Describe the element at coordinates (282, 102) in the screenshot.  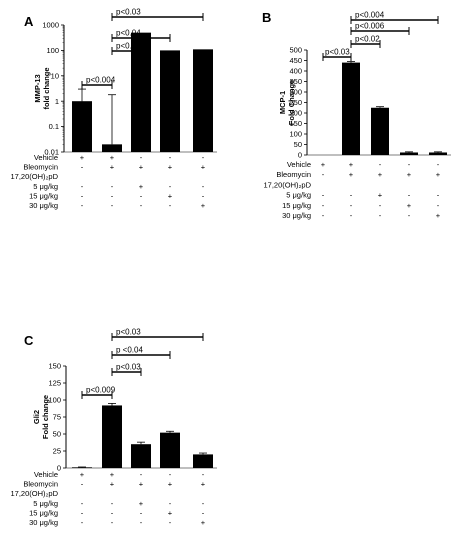
I see `y-axis-label-B: MCP-1` at that location.